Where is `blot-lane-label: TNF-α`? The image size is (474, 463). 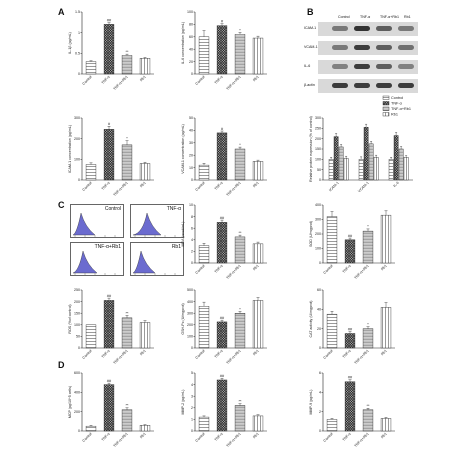 blot-lane-label: TNF-α is located at coordinates (365, 17).